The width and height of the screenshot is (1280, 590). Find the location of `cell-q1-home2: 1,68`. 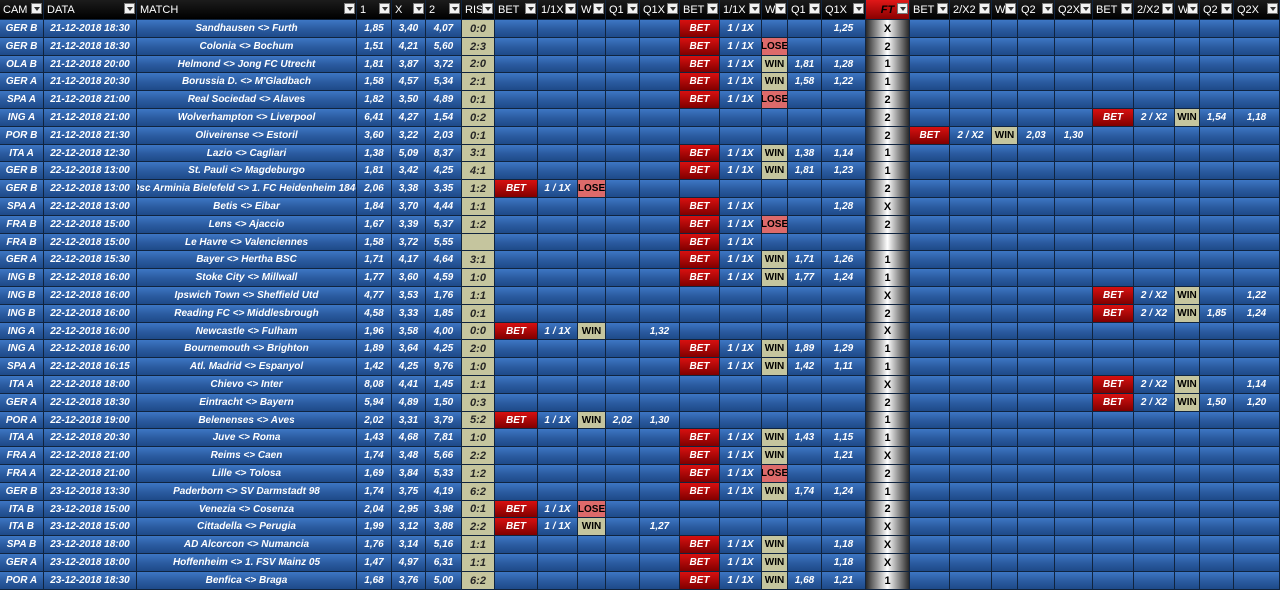

cell-q1-home2: 1,68 is located at coordinates (805, 581).